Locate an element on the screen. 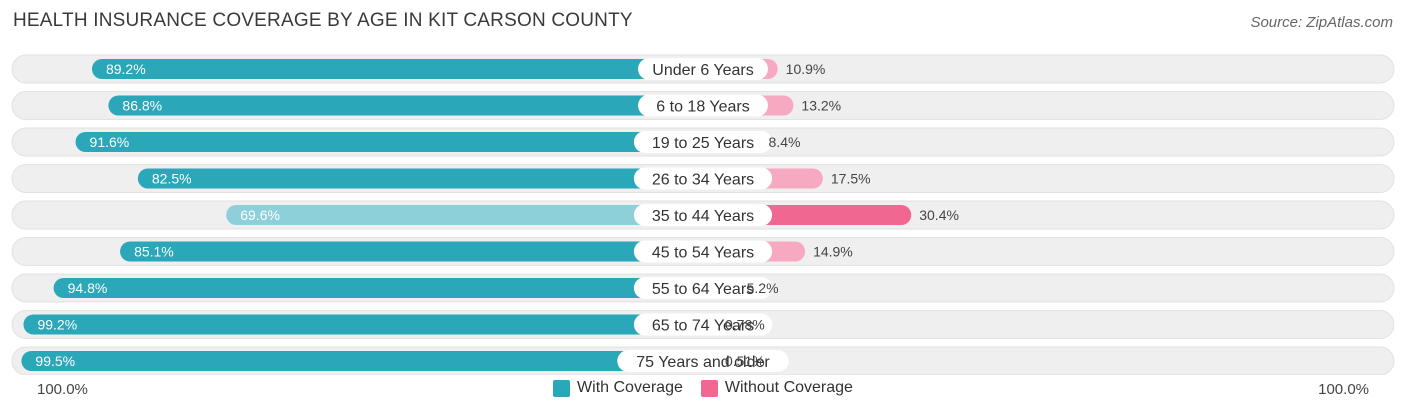 The image size is (1406, 414). legend-swatch-without-coverage is located at coordinates (709, 388).